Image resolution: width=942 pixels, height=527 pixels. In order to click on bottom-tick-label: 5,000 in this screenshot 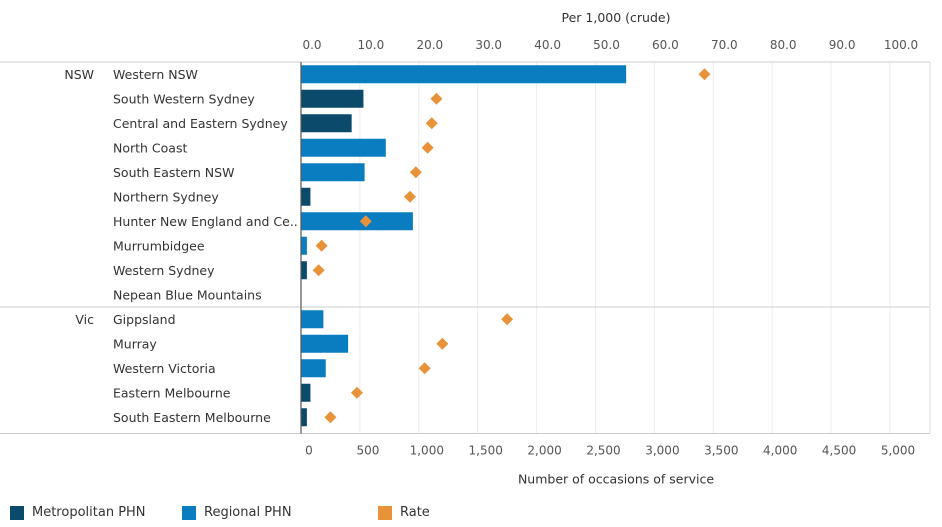, I will do `click(898, 451)`.